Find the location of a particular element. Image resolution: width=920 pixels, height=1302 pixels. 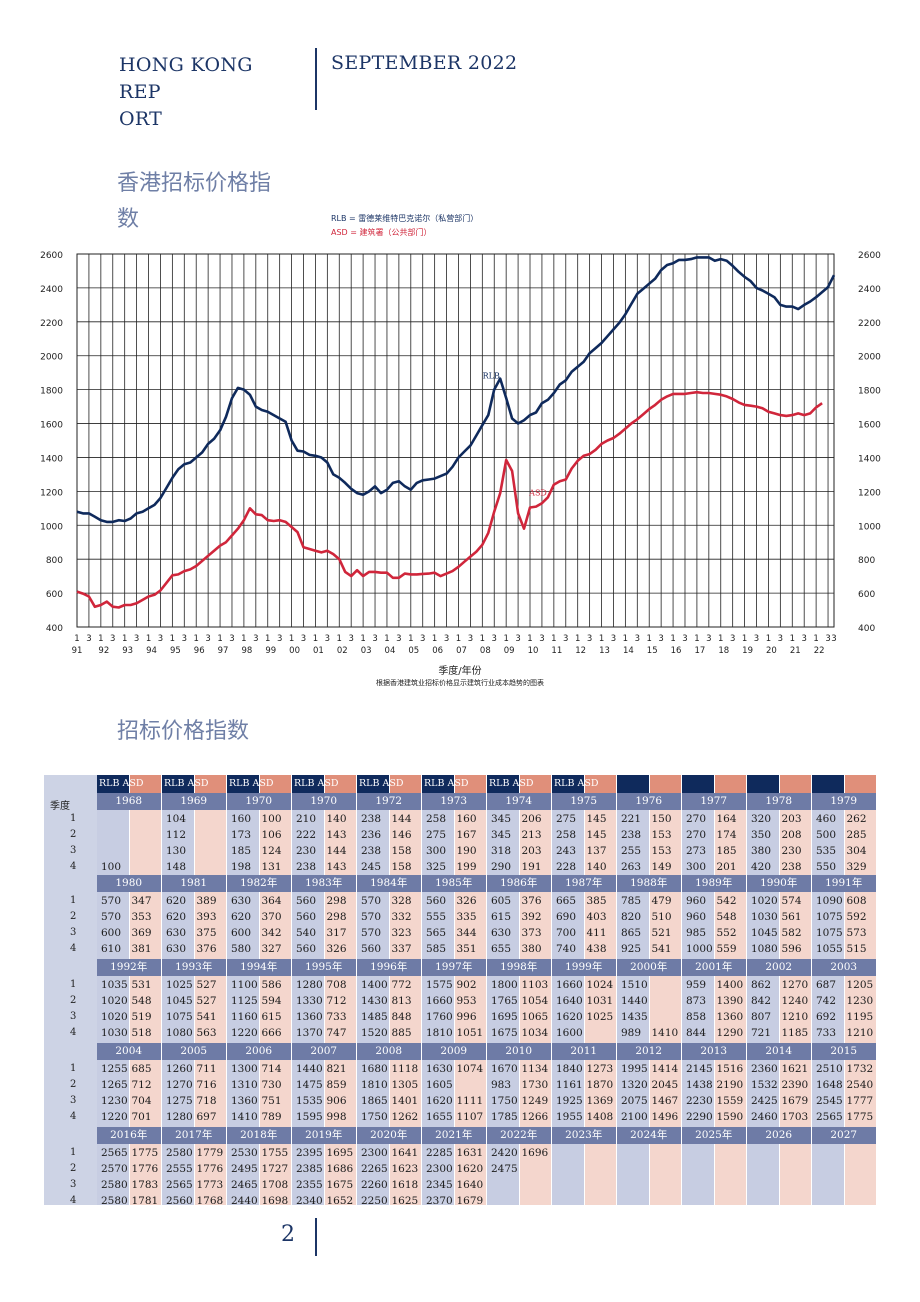

asd-value: 701 is located at coordinates (141, 1117).